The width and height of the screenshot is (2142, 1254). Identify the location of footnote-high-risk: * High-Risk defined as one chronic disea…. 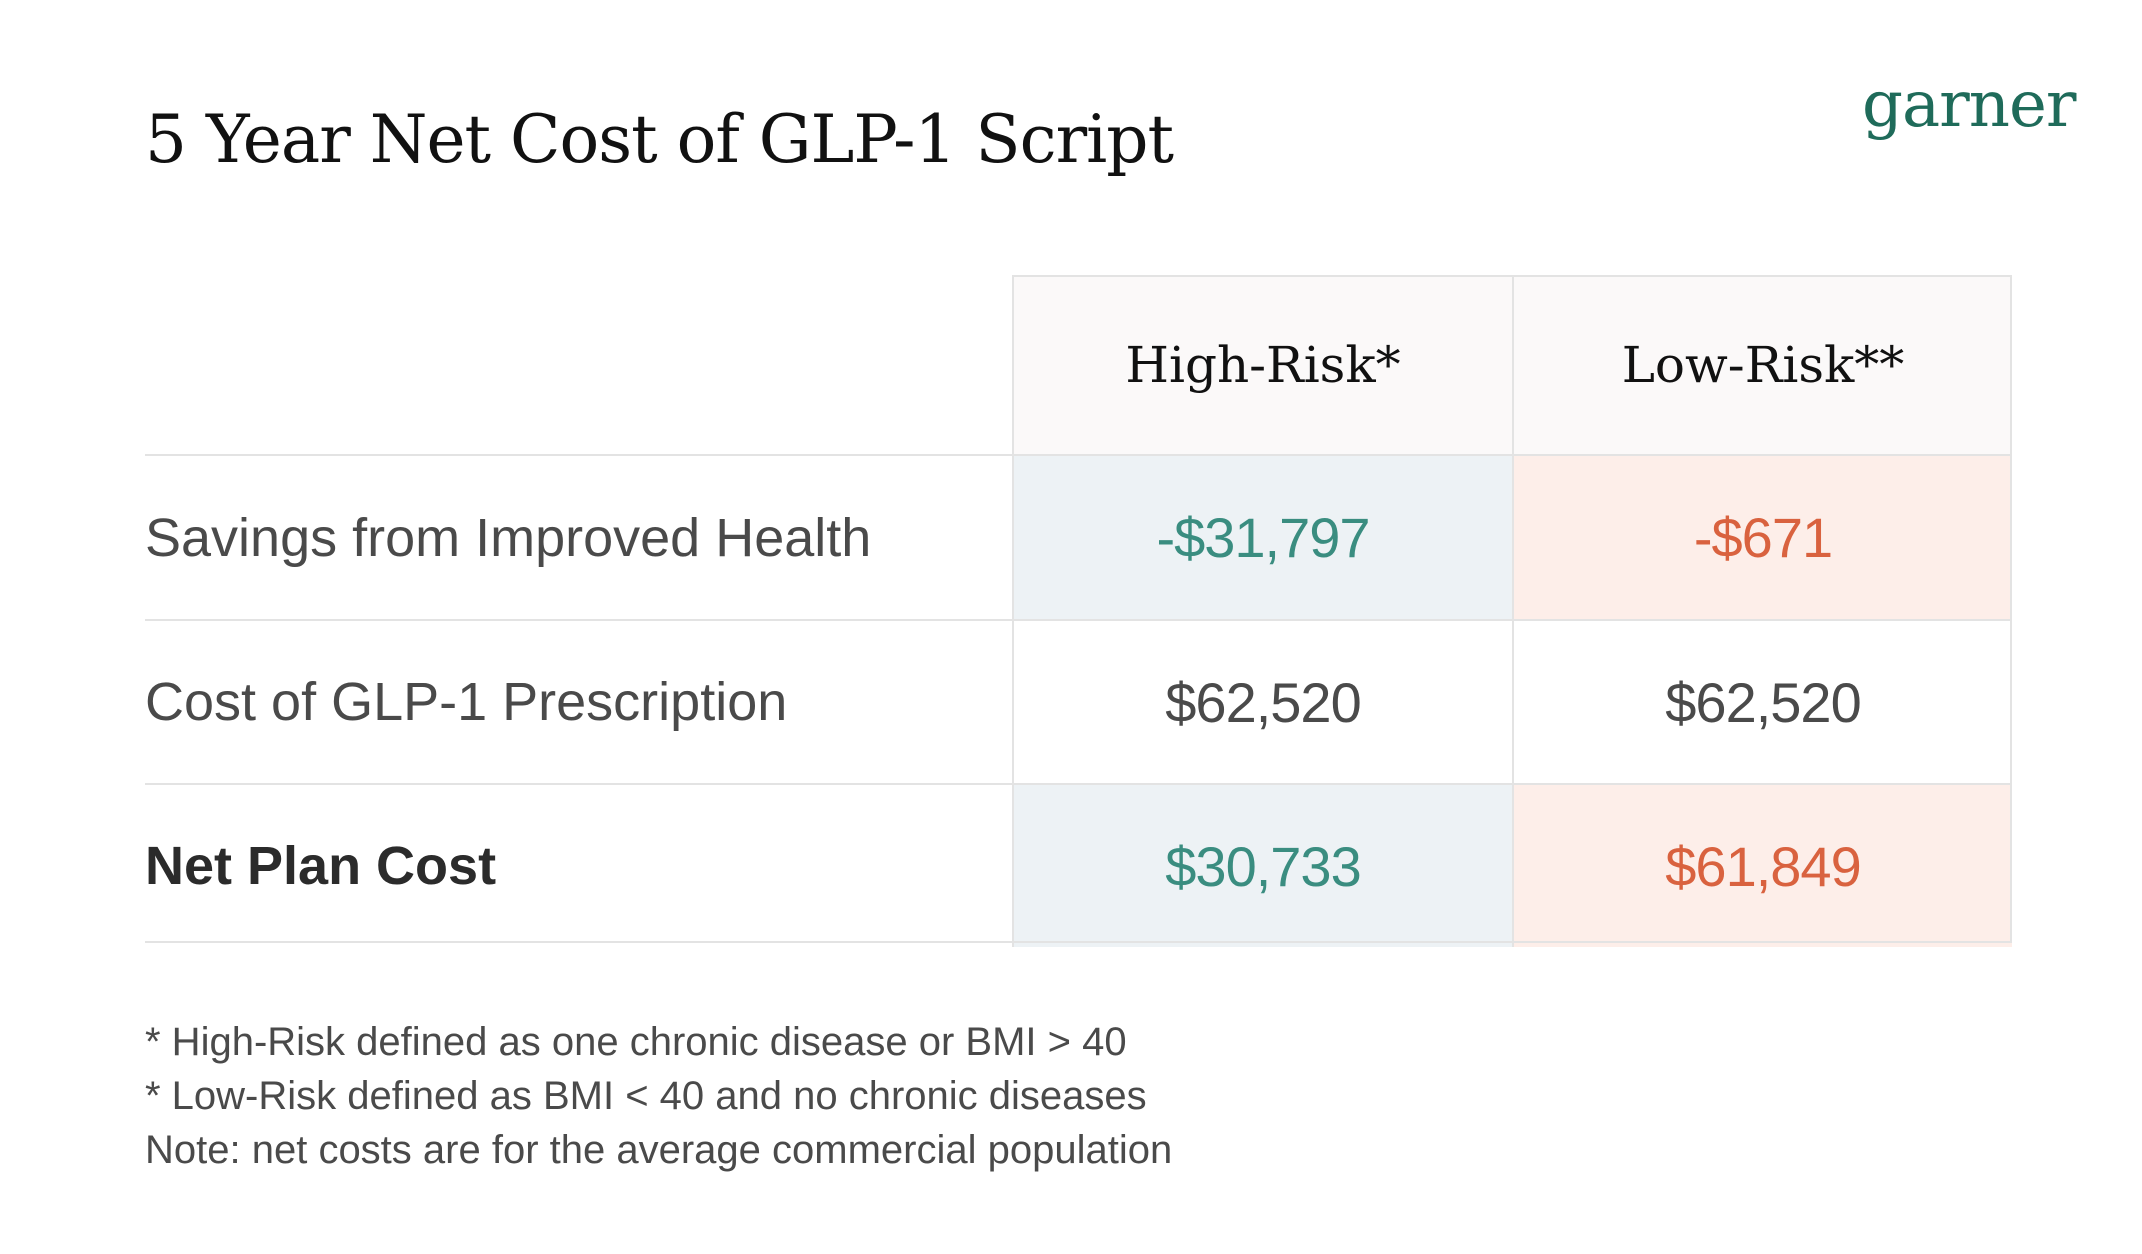
(636, 1042).